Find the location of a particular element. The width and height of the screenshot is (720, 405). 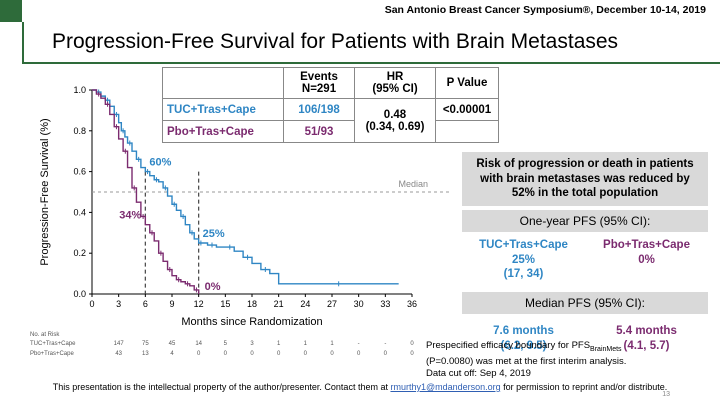

col-events-header: Events N=291 is located at coordinates (319, 83).